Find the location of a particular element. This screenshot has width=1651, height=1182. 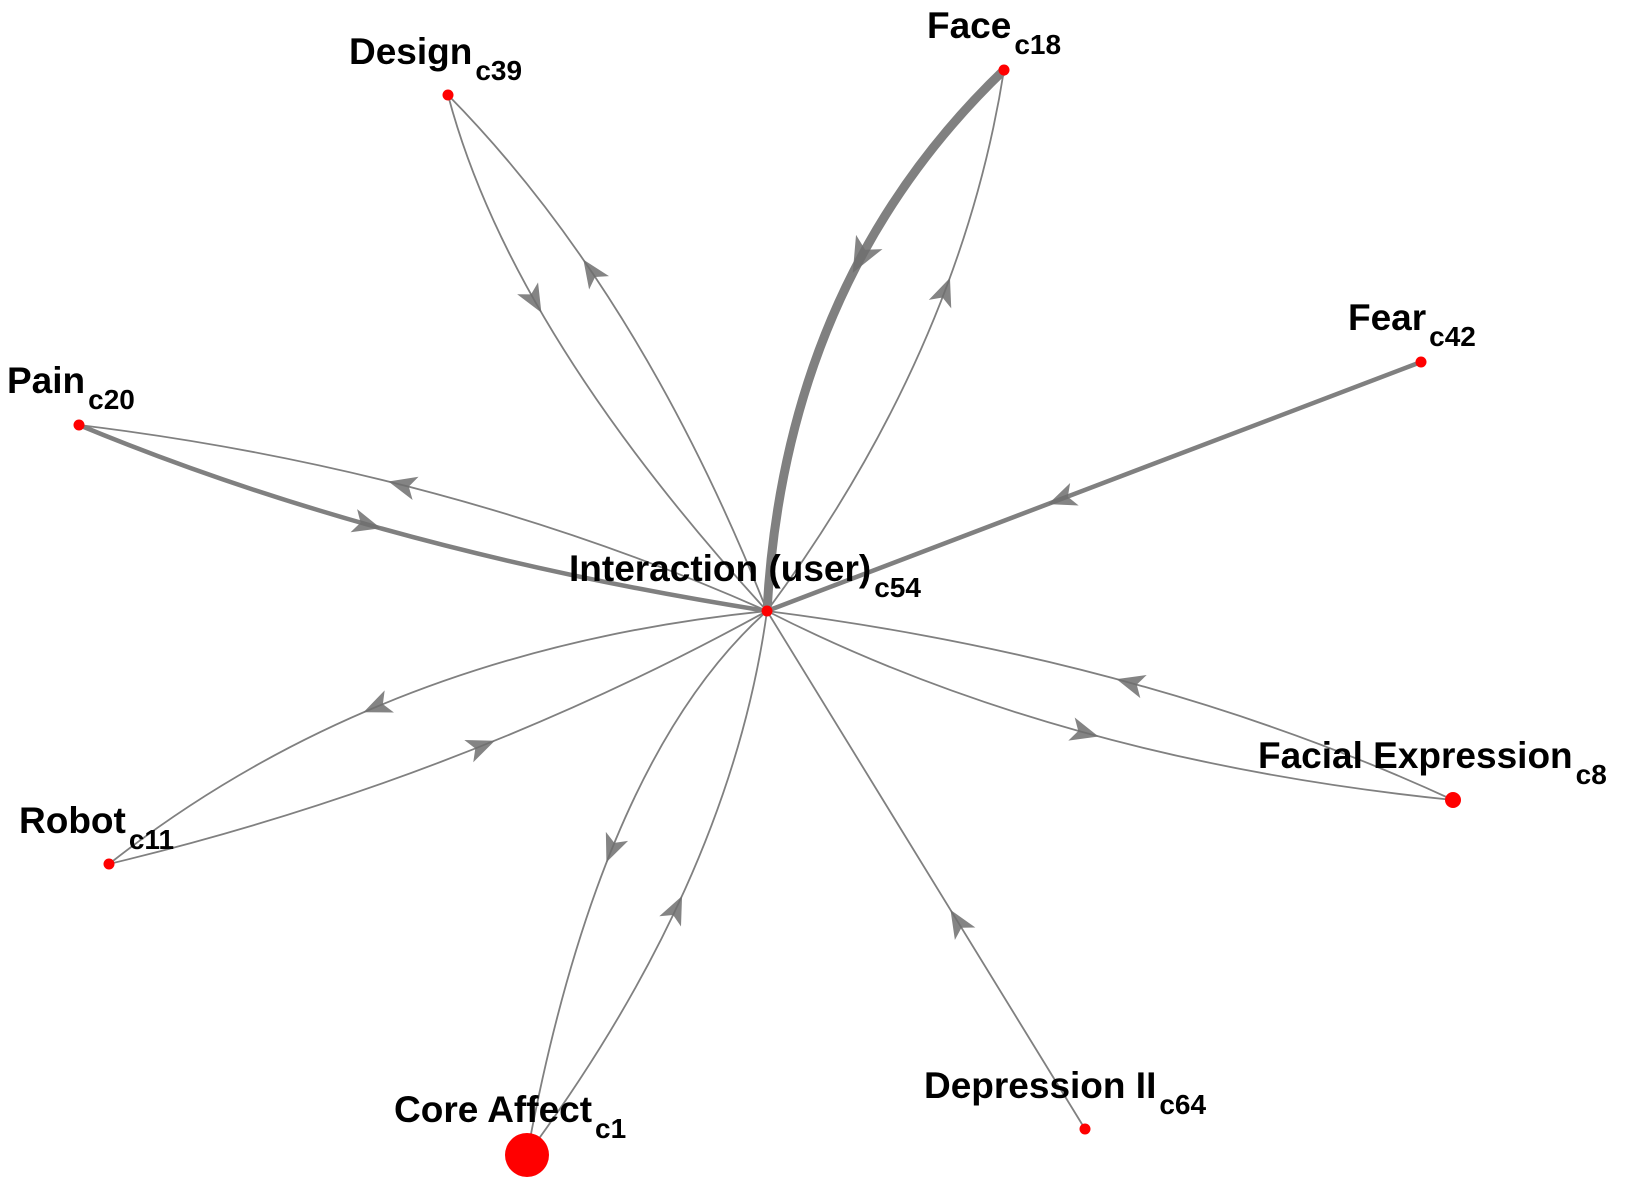

label-main-c20: Pain is located at coordinates (46, 380).